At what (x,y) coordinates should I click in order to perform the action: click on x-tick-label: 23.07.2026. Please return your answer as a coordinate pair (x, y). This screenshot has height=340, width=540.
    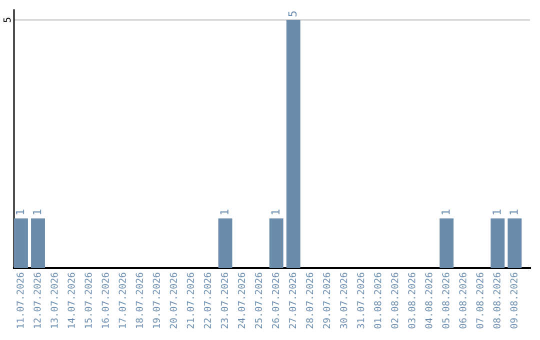
    Looking at the image, I should click on (224, 300).